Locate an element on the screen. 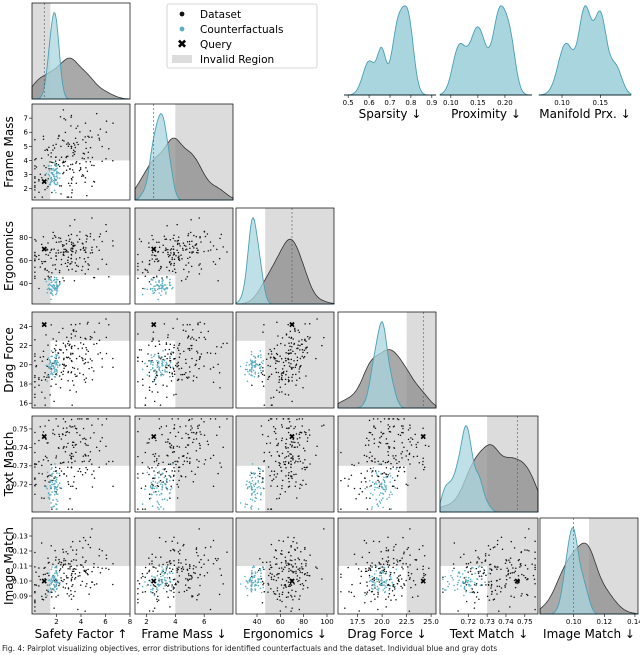 The image size is (640, 655). panel-frame is located at coordinates (184, 360).